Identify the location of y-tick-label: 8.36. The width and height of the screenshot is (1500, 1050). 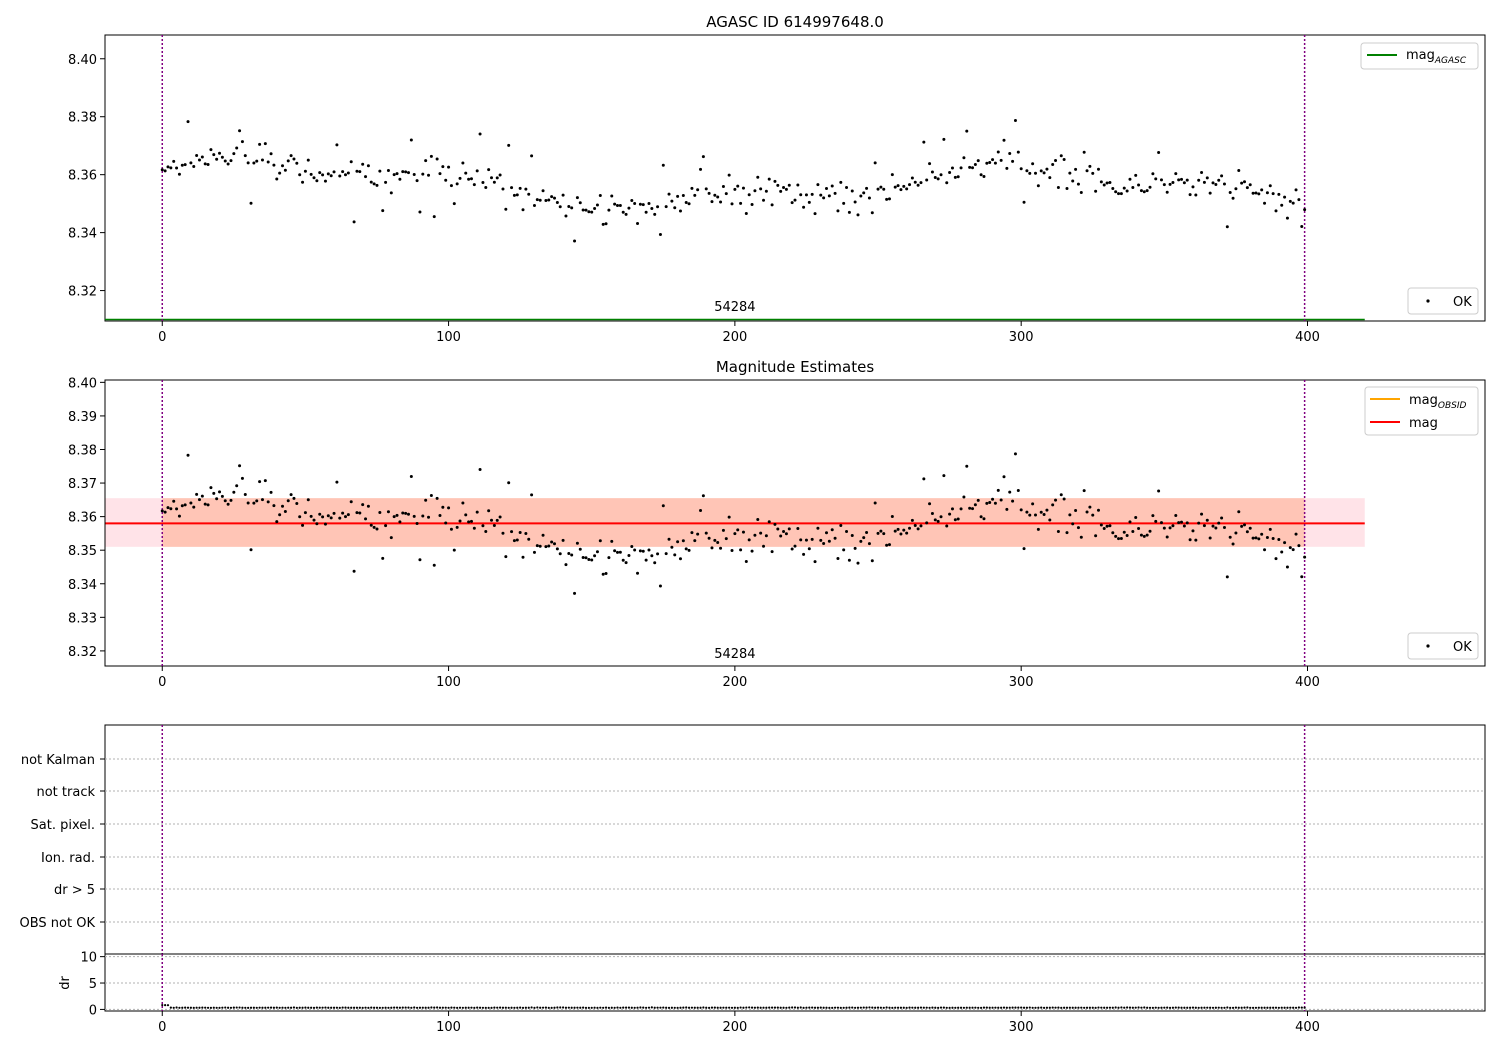
(82, 176).